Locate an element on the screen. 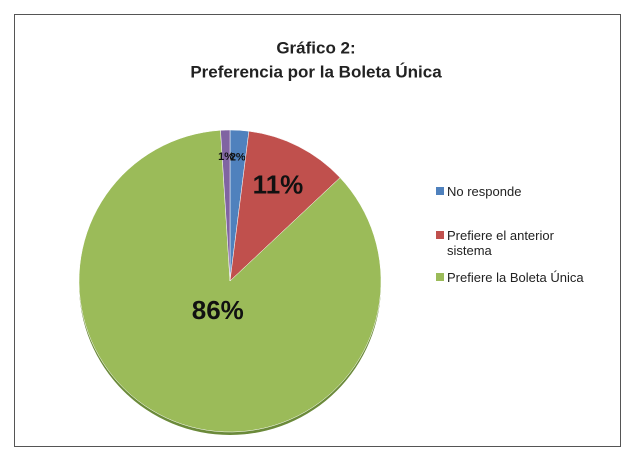 The image size is (631, 451). legend-label: Prefiere la Boleta Única is located at coordinates (515, 277).